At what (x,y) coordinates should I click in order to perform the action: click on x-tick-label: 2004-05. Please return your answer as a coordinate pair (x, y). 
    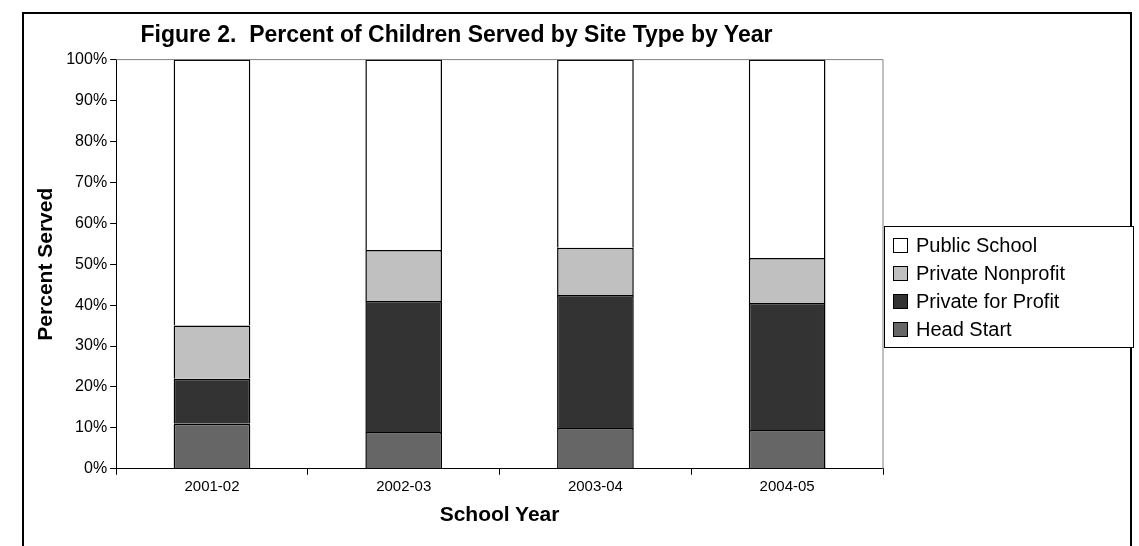
    Looking at the image, I should click on (787, 485).